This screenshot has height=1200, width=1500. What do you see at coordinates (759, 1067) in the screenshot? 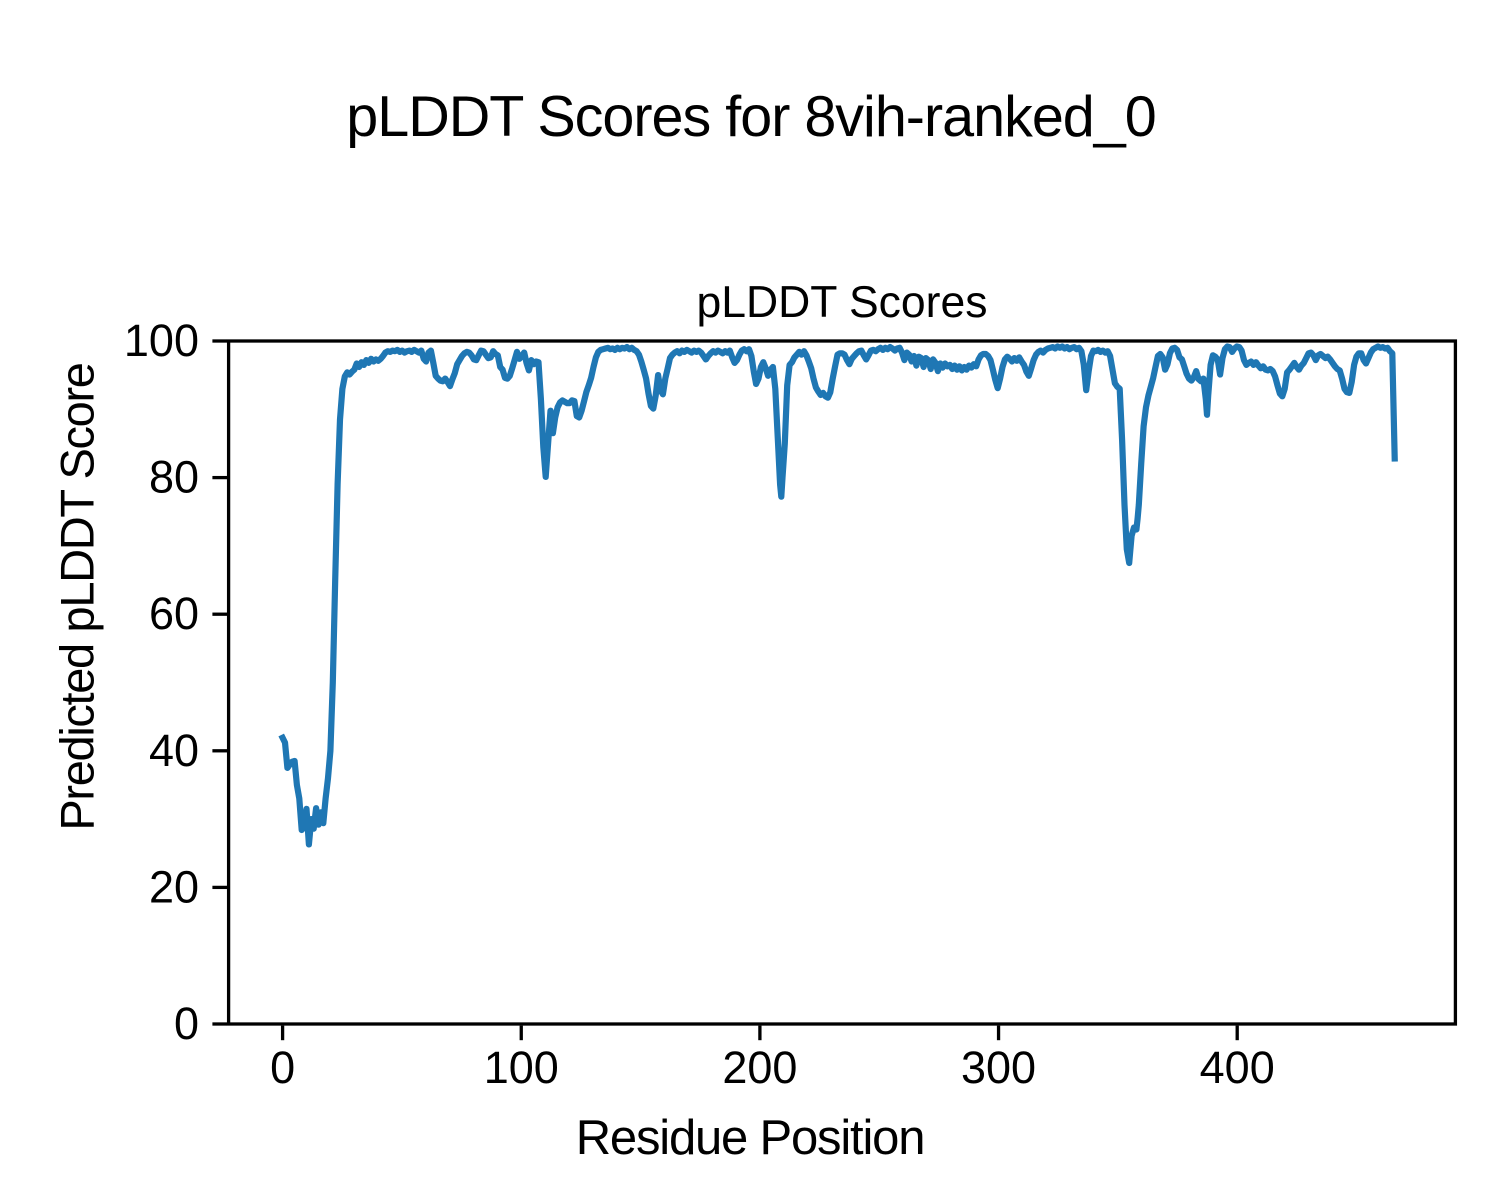
I see `svg-text: 200` at bounding box center [759, 1067].